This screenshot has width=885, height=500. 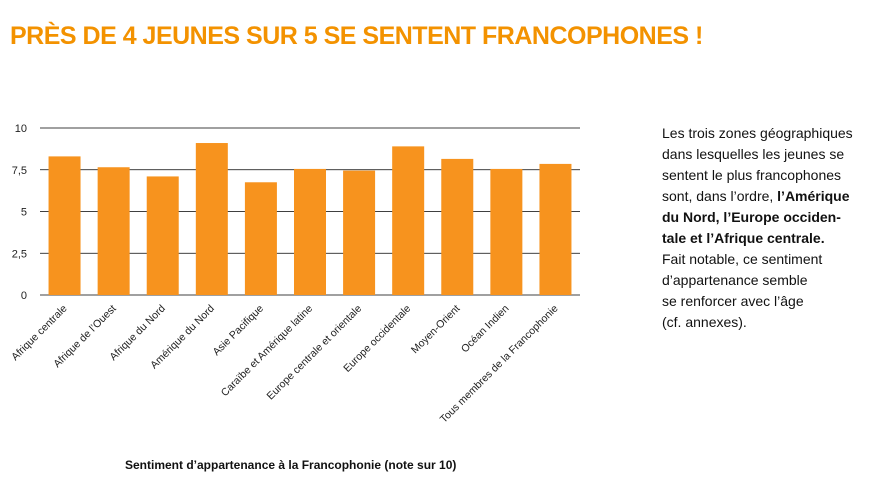 What do you see at coordinates (19, 212) in the screenshot?
I see `y-axis-ticks: 0 2,5 5 7,5 10` at bounding box center [19, 212].